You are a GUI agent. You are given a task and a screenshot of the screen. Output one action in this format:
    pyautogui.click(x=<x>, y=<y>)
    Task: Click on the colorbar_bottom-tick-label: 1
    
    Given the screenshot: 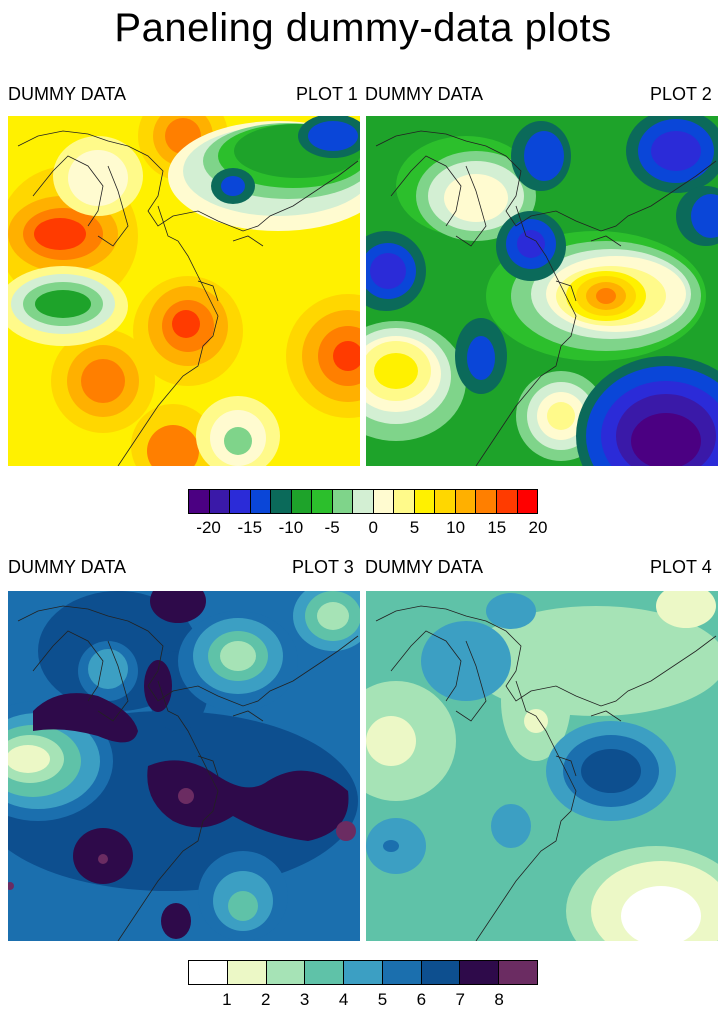 What is the action you would take?
    pyautogui.click(x=227, y=999)
    